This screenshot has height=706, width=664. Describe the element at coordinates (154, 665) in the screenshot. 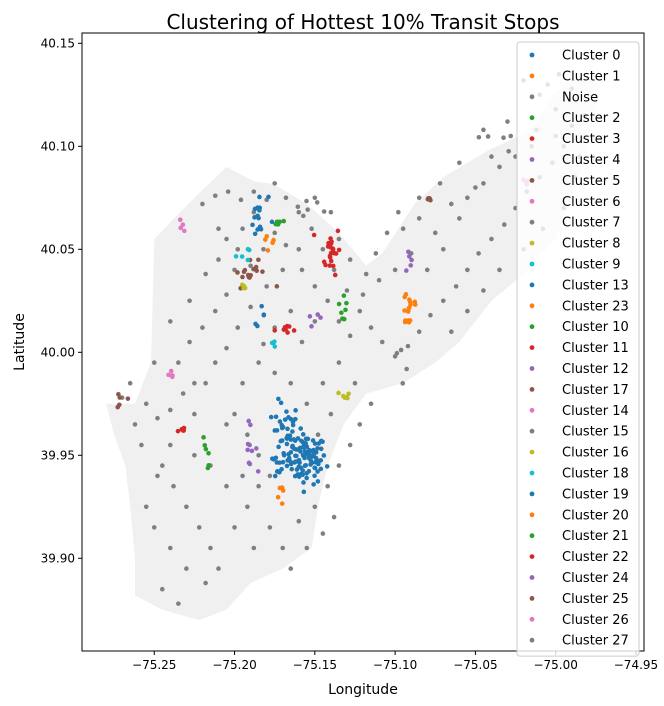

I see `x-tick-label: −75.25` at that location.